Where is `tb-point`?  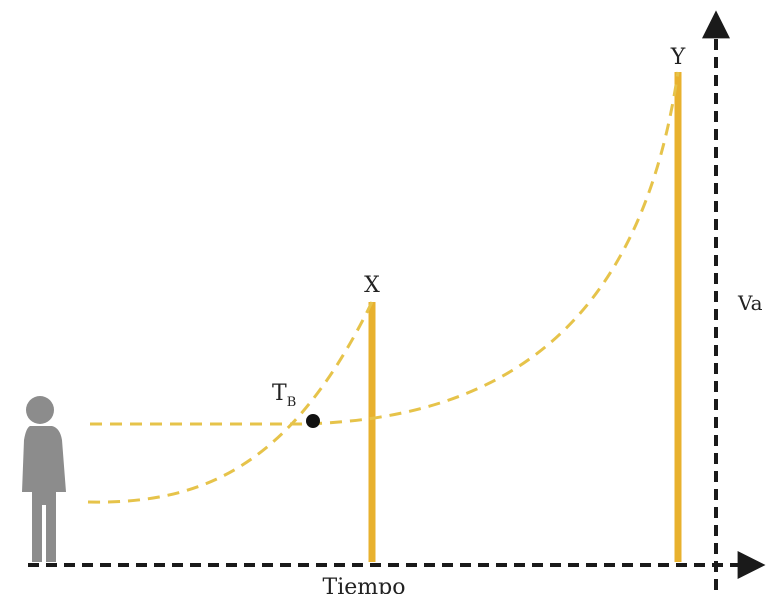
tb-point is located at coordinates (313, 421).